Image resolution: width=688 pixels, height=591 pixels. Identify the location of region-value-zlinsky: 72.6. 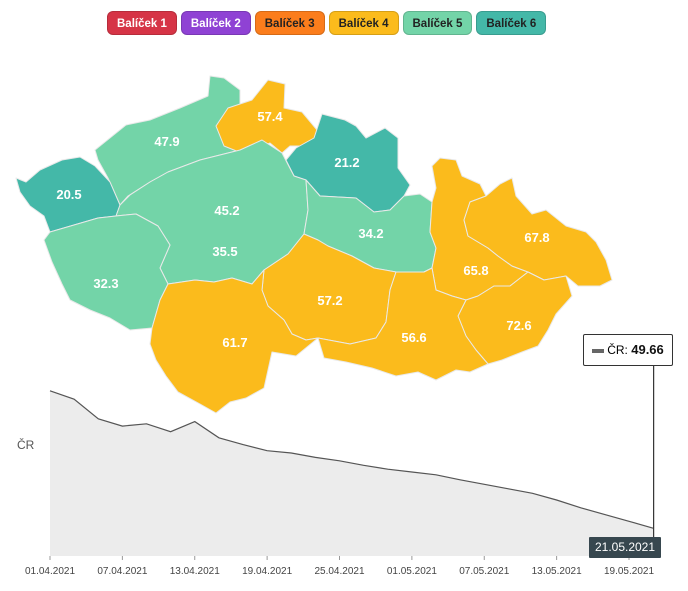
(518, 325).